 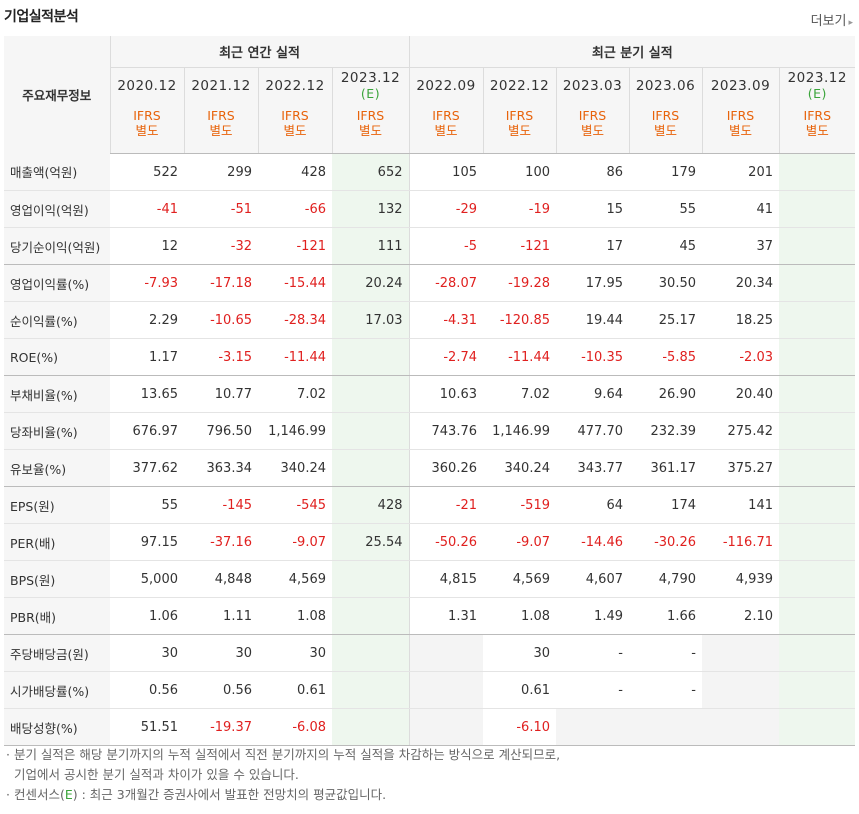 I want to click on row-label: 부채비율(%), so click(x=57, y=394).